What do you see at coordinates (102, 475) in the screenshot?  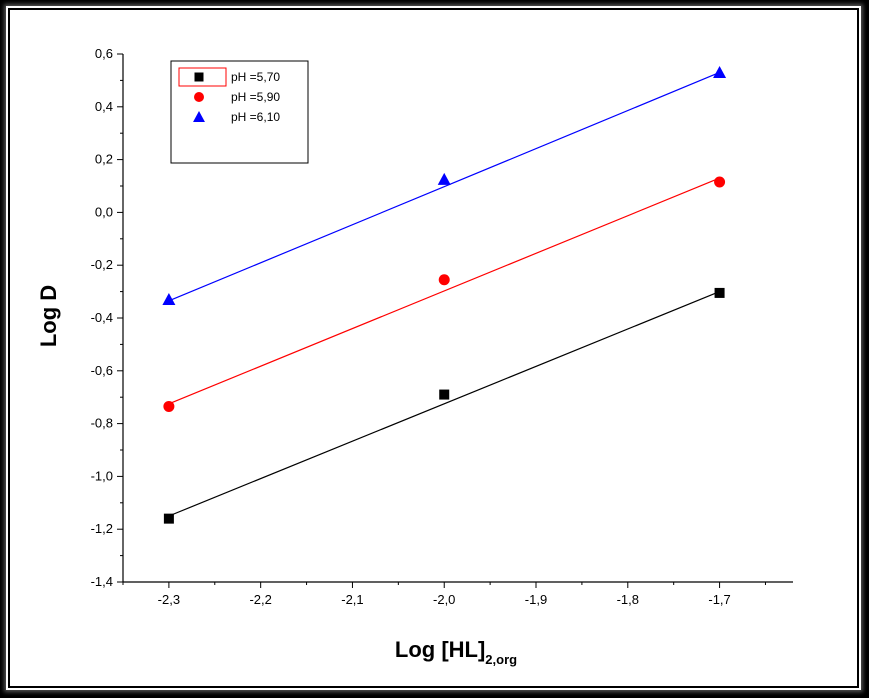 I see `y-tick-label: -1,0` at bounding box center [102, 475].